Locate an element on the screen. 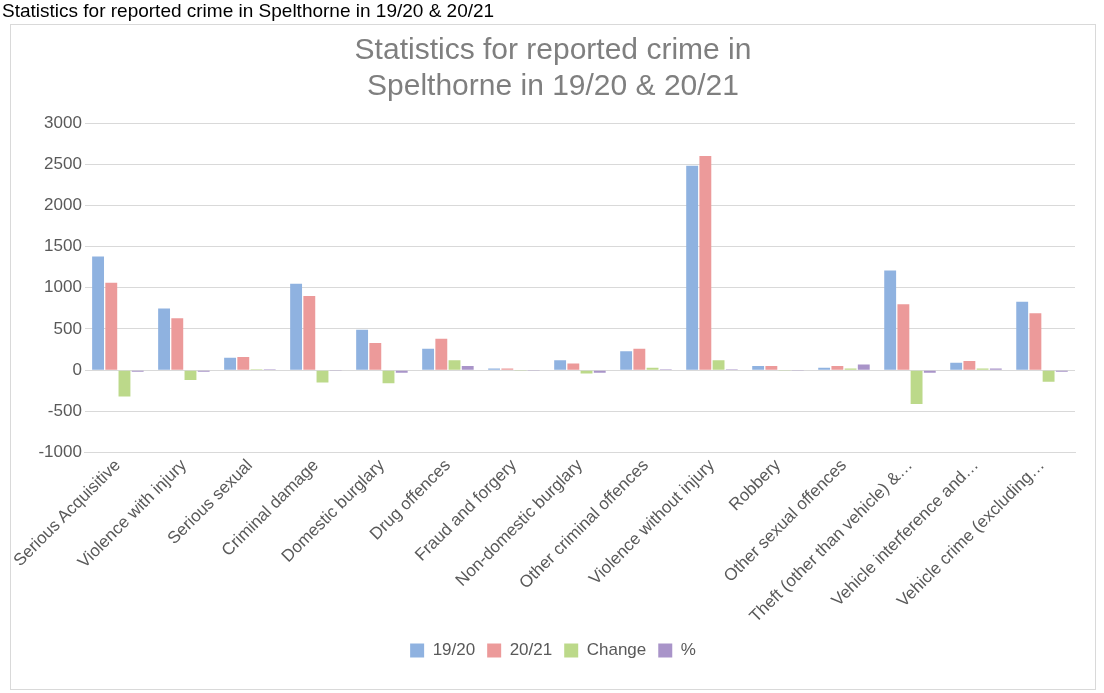 The image size is (1104, 693). legend-label: 19/20 is located at coordinates (454, 650).